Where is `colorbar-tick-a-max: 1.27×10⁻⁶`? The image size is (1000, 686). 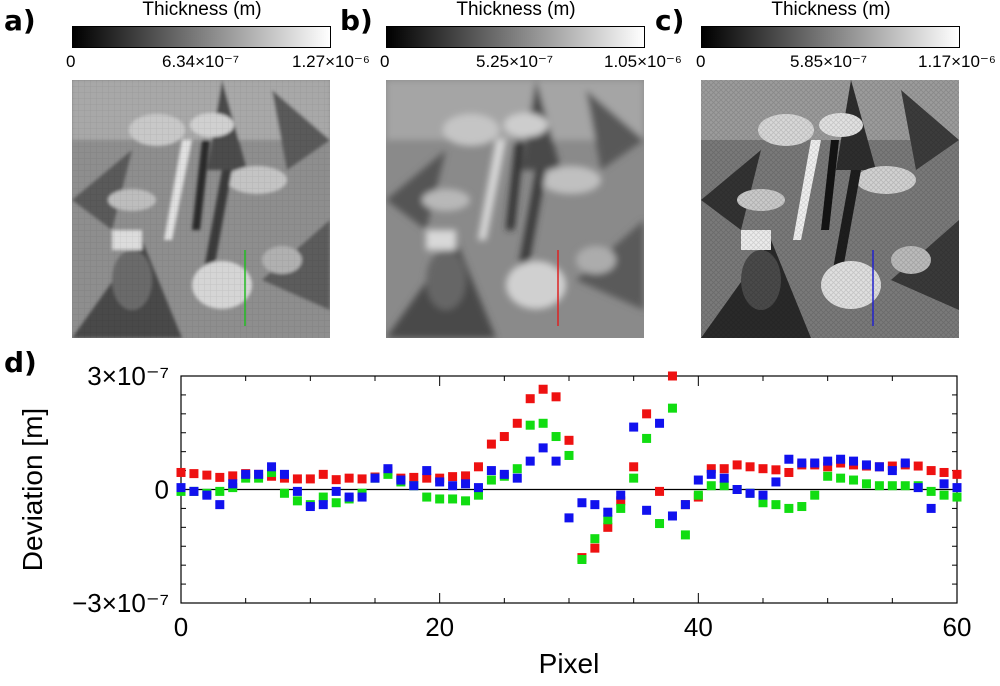
colorbar-tick-a-max: 1.27×10⁻⁶ is located at coordinates (331, 61).